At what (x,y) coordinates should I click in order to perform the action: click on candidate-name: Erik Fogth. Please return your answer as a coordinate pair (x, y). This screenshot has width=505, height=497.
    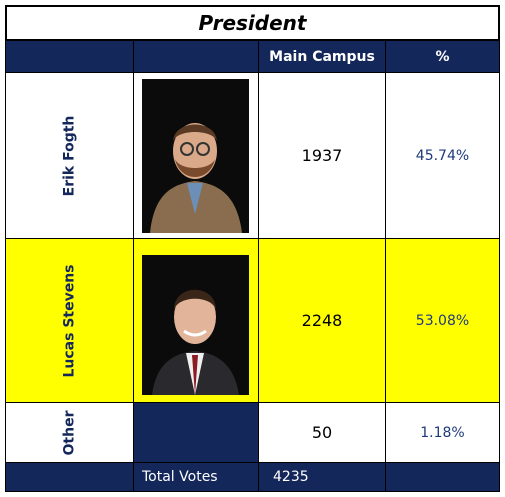
    Looking at the image, I should click on (69, 155).